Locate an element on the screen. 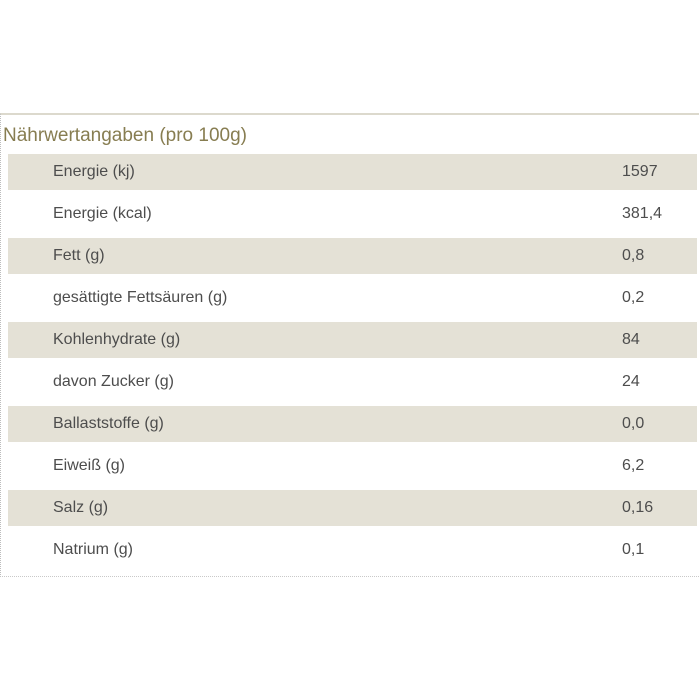 The width and height of the screenshot is (700, 700). nutrient-value: 24 is located at coordinates (631, 381).